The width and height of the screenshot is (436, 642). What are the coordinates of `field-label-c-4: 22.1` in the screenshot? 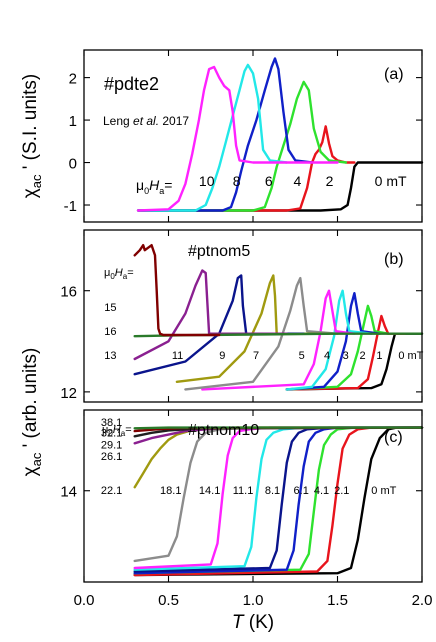 It's located at (111, 491).